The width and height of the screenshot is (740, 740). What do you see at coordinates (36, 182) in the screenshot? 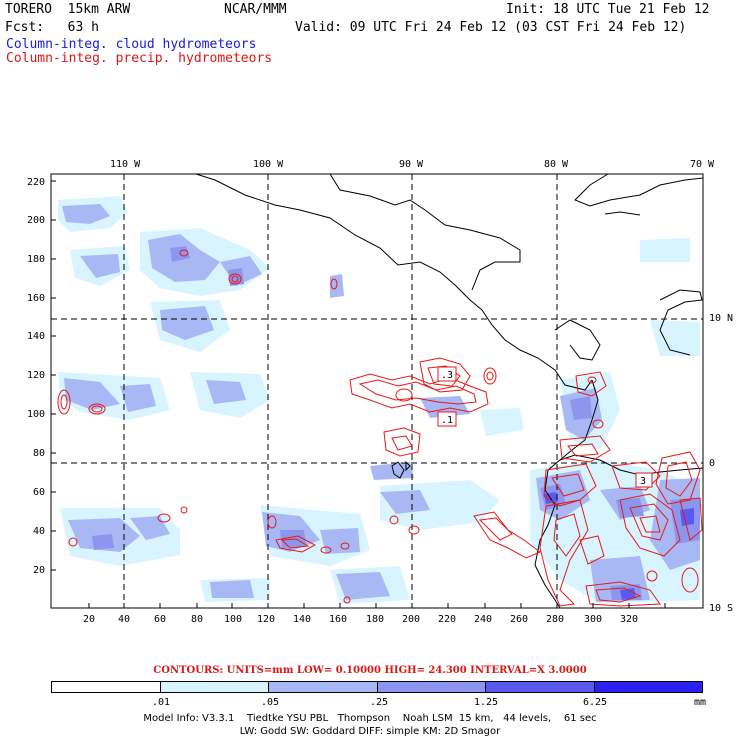
I see `y-tick-label: 220` at bounding box center [36, 182].